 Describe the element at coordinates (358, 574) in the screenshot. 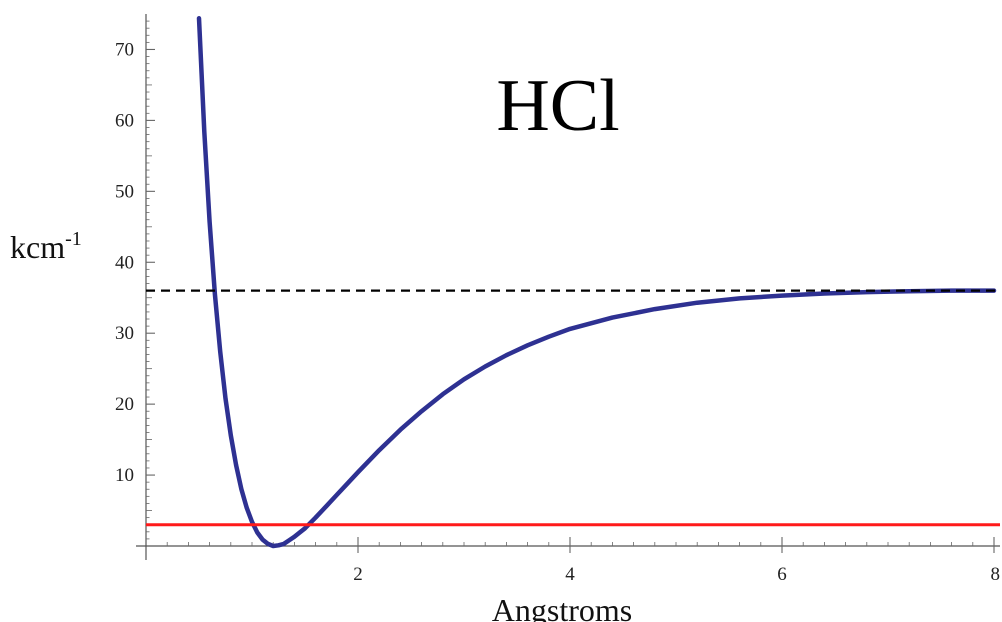

I see `x-tick-label: 2` at that location.